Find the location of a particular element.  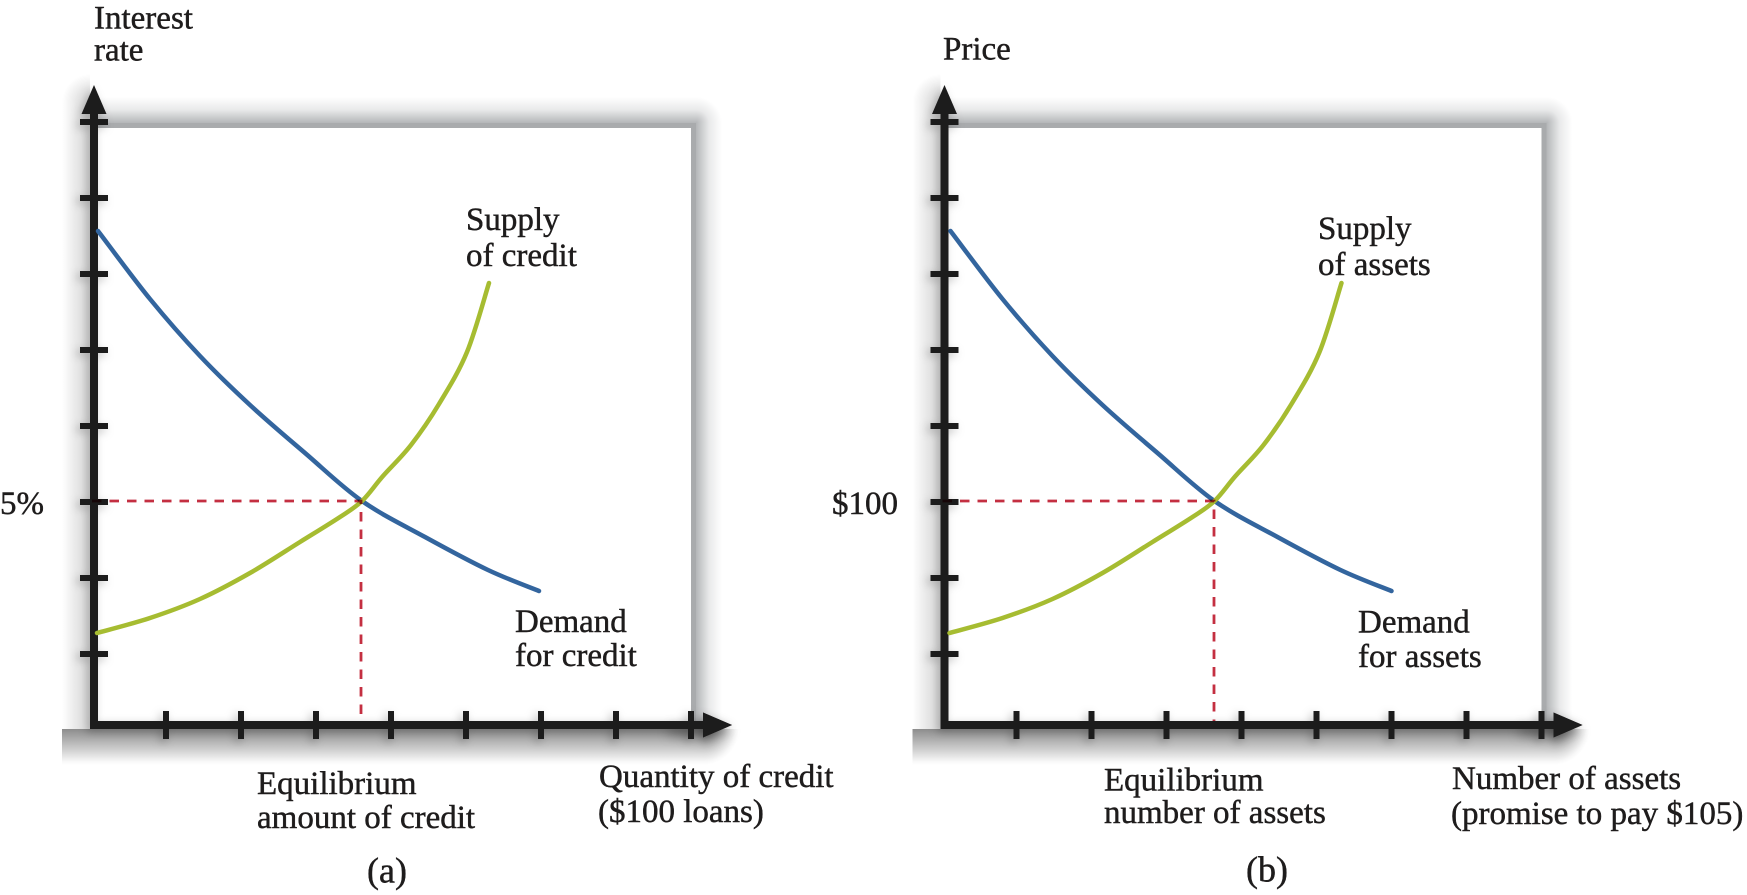

svg-text: of credit is located at coordinates (521, 256).